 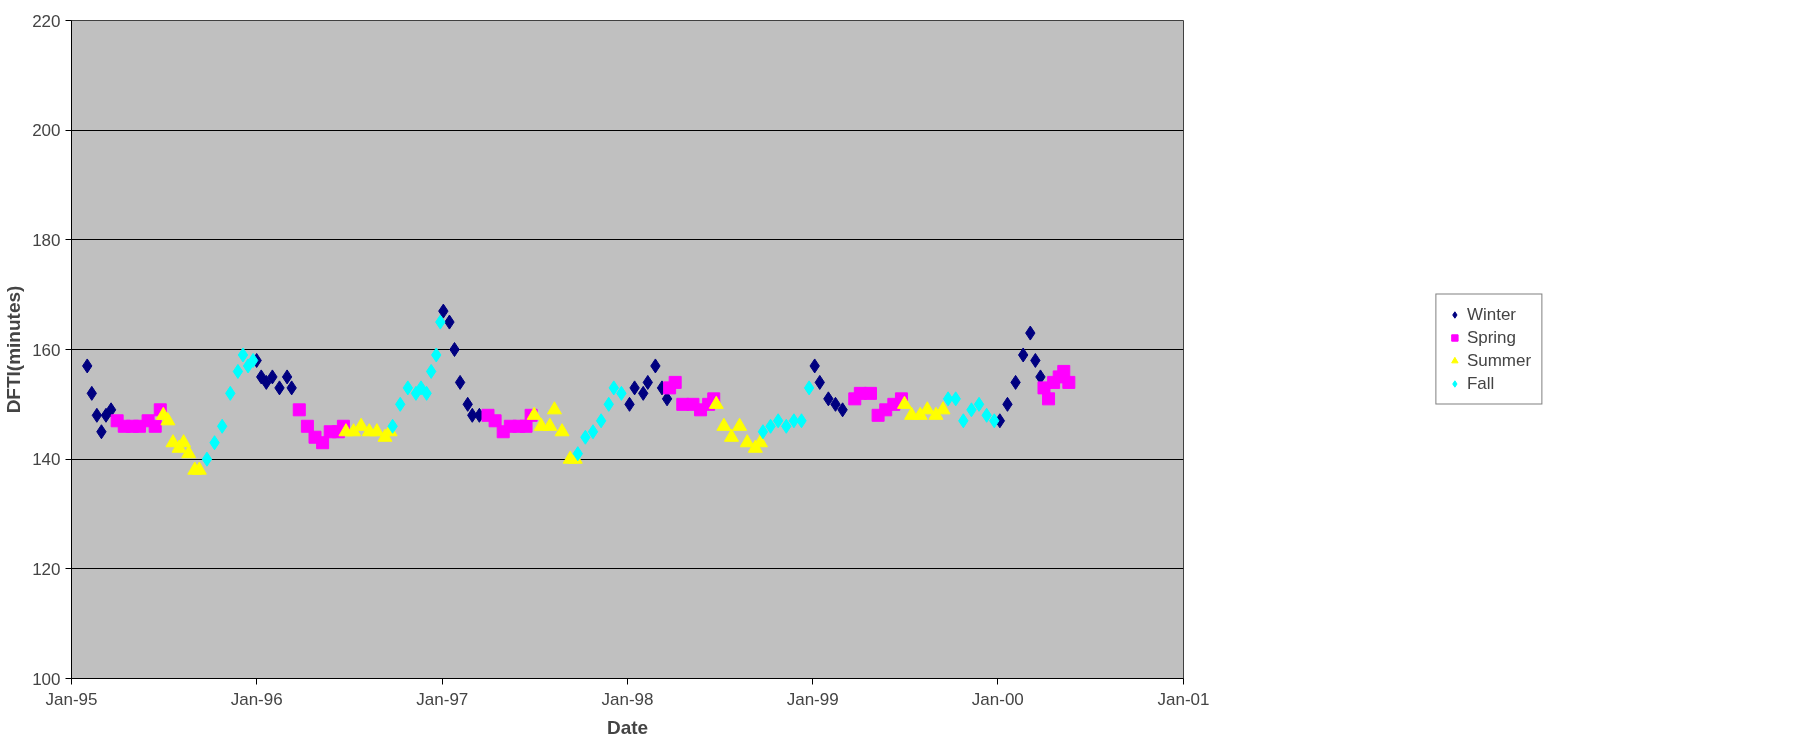 What do you see at coordinates (46, 350) in the screenshot?
I see `y-tick-label: 160` at bounding box center [46, 350].